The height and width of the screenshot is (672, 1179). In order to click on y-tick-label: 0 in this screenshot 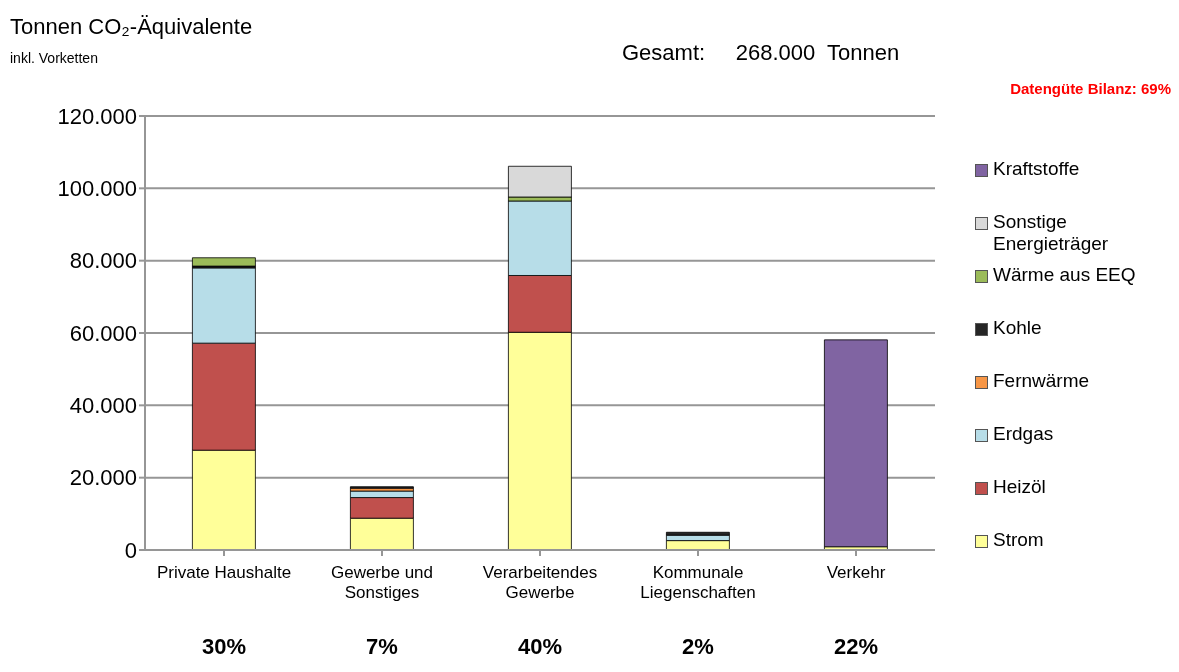, I will do `click(130, 550)`.